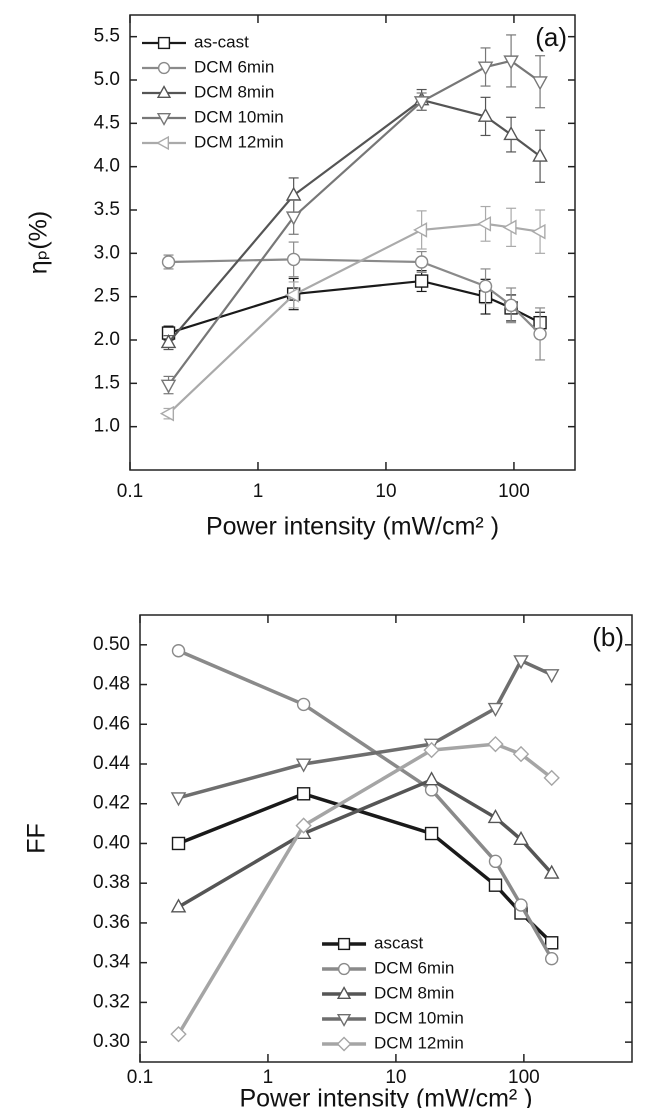  Describe the element at coordinates (111, 1041) in the screenshot. I see `y-tick-label: 0.30` at that location.